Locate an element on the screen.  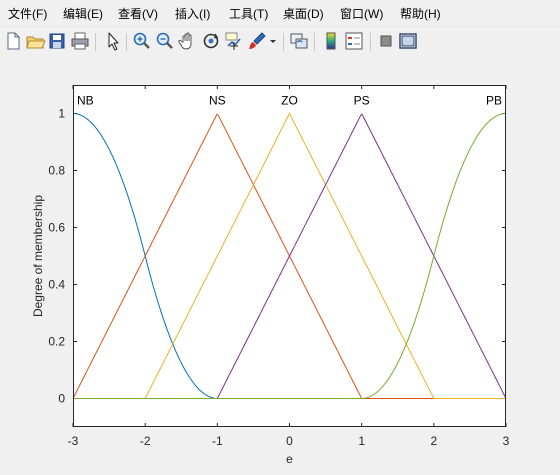
legend-icon is located at coordinates (354, 41).